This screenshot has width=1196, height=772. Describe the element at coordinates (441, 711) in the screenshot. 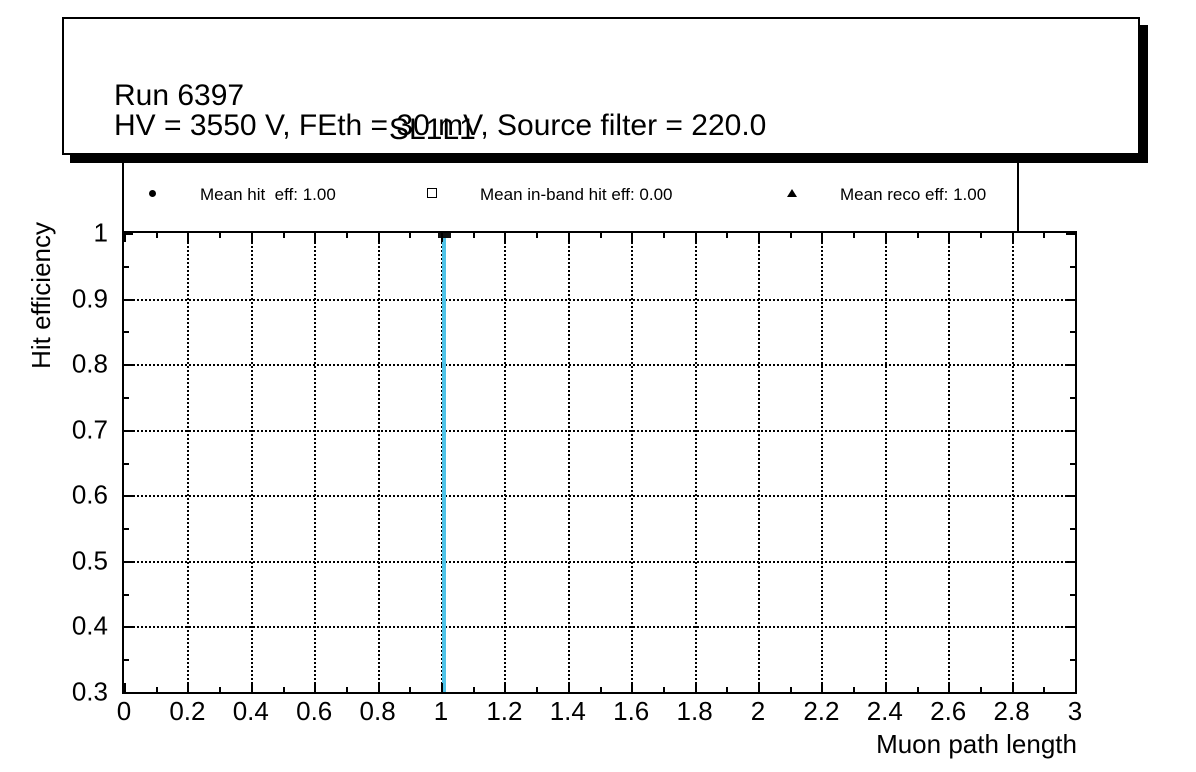

I see `x-tick-label: 1` at that location.